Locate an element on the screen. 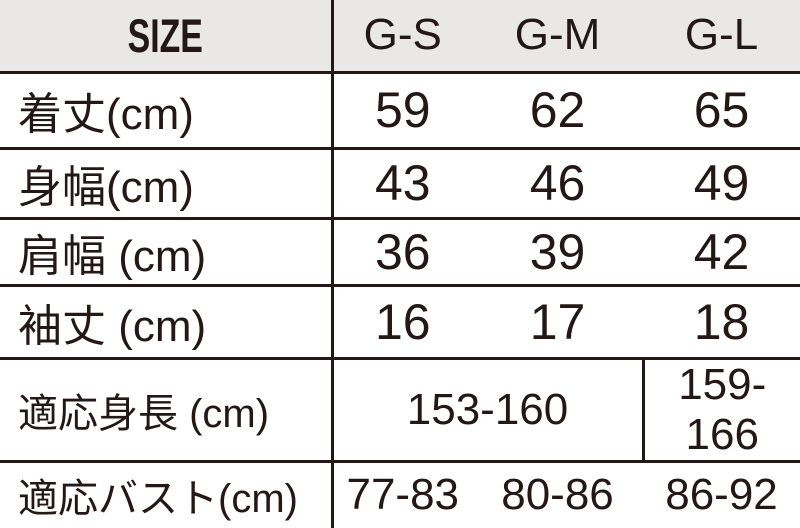  cell-value: 80-86 is located at coordinates (557, 495).